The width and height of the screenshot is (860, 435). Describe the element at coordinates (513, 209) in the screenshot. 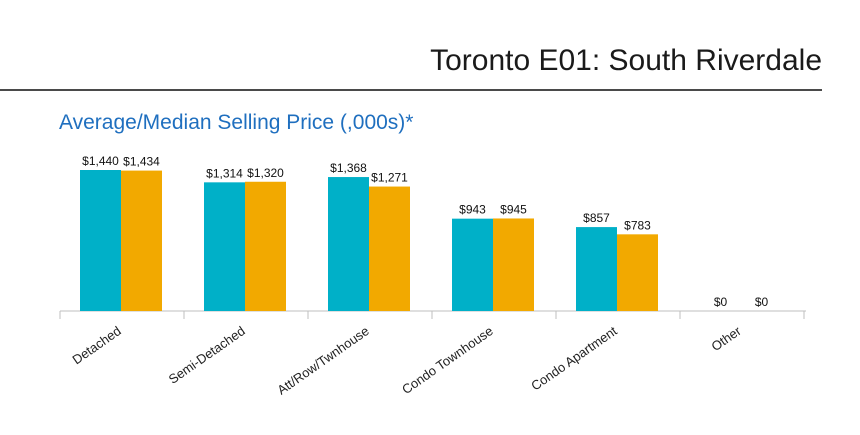

I see `data-label: $945` at that location.